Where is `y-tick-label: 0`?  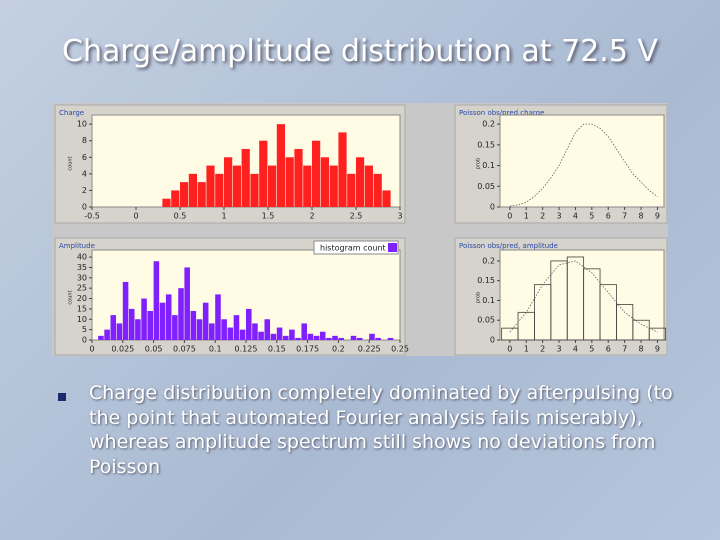
y-tick-label: 0 is located at coordinates (84, 207).